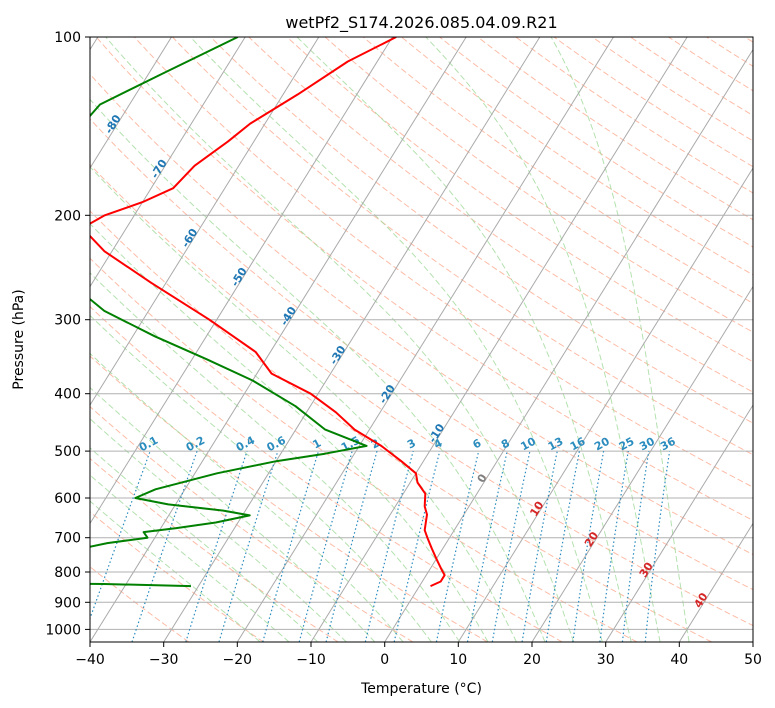 This screenshot has height=708, width=775. Describe the element at coordinates (602, 444) in the screenshot. I see `mixing-ratio-label: 20` at that location.